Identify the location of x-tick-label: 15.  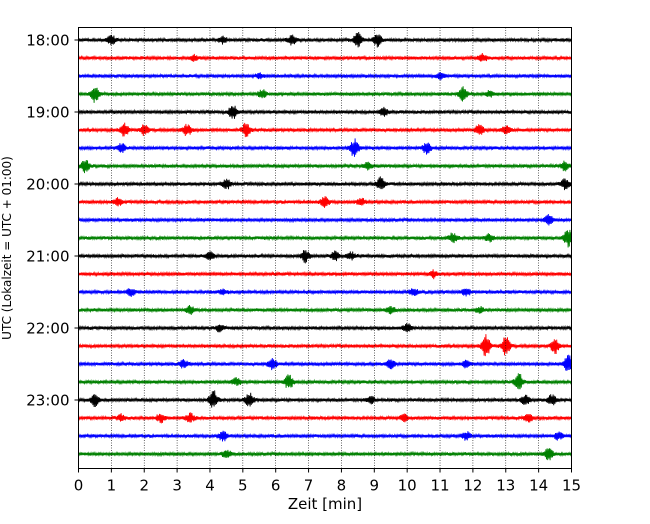
(571, 486).